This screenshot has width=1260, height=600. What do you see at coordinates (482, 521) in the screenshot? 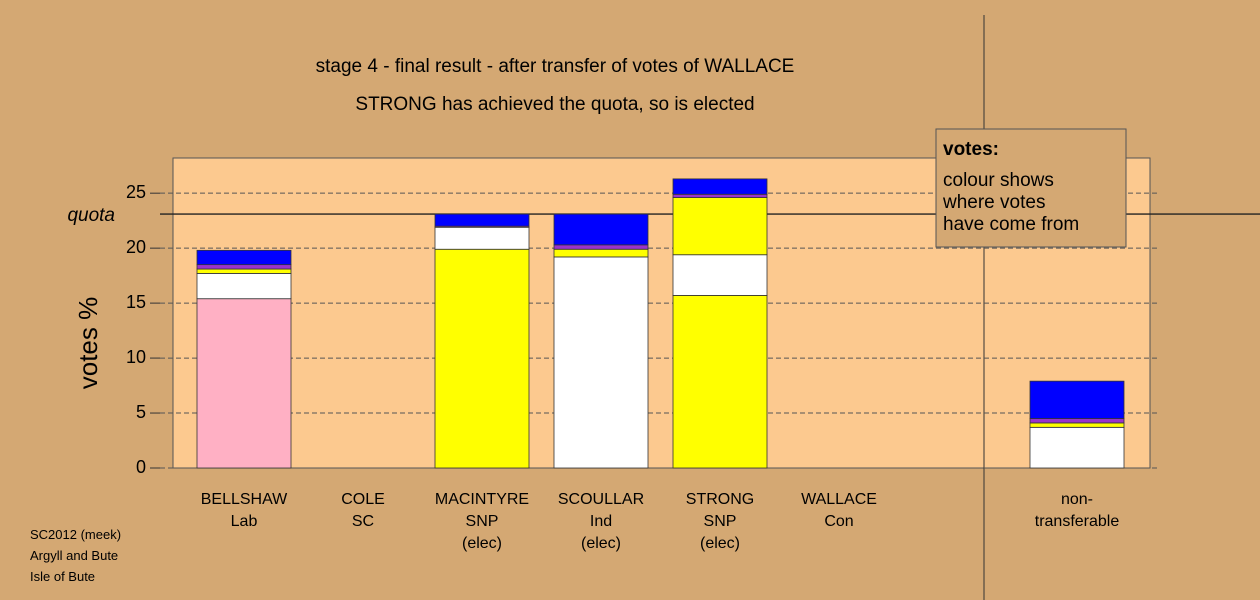
I see `x-tick-label: MACINTYRE SNP (elec)` at bounding box center [482, 521].